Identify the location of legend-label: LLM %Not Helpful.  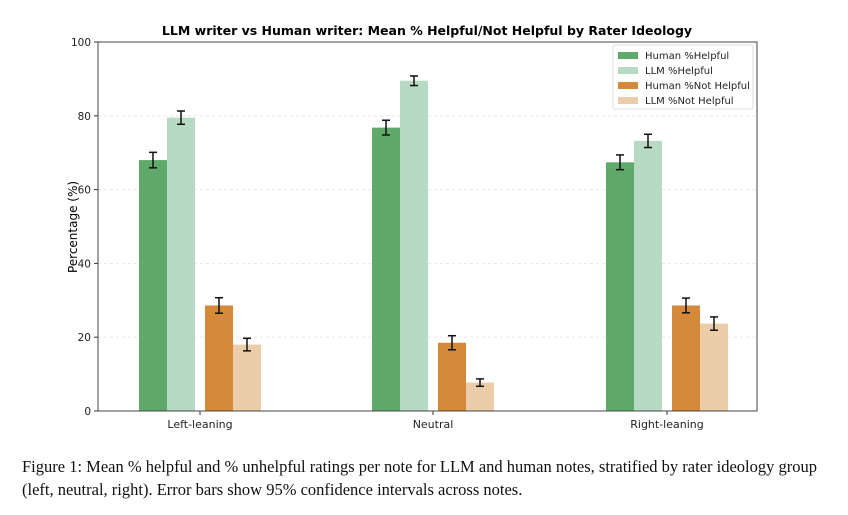
(689, 101).